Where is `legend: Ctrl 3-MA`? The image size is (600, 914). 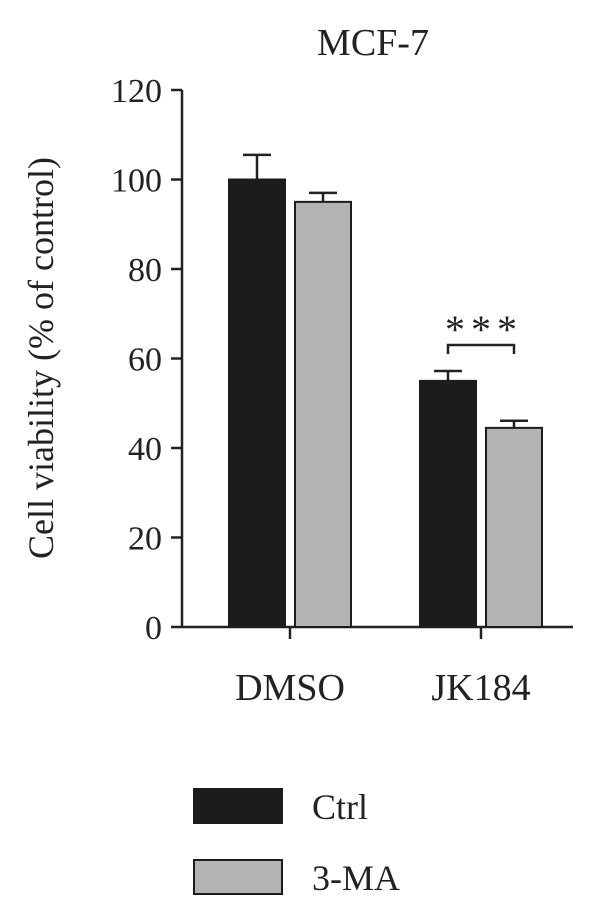
legend: Ctrl 3-MA is located at coordinates (296, 842).